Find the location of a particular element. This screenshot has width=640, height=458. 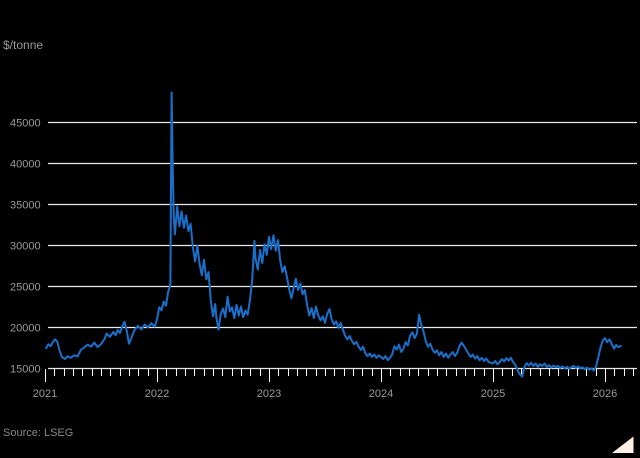

y-tick-label-30000: 30000 is located at coordinates (25, 247).